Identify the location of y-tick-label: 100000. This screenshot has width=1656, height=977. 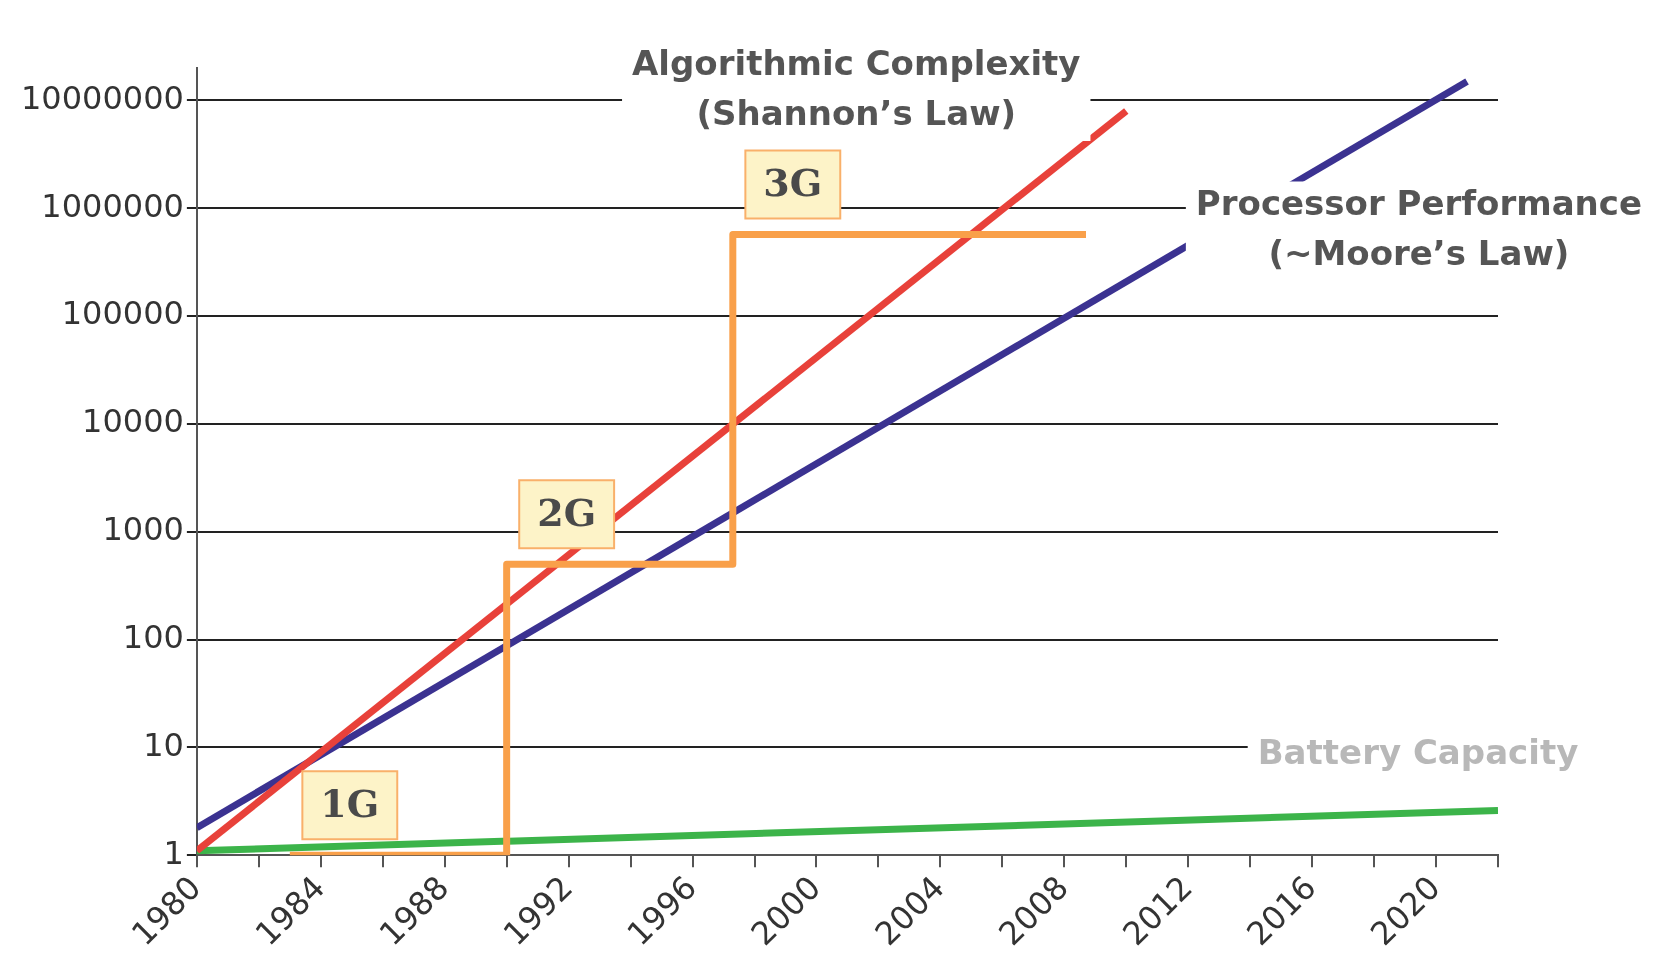
(122, 313).